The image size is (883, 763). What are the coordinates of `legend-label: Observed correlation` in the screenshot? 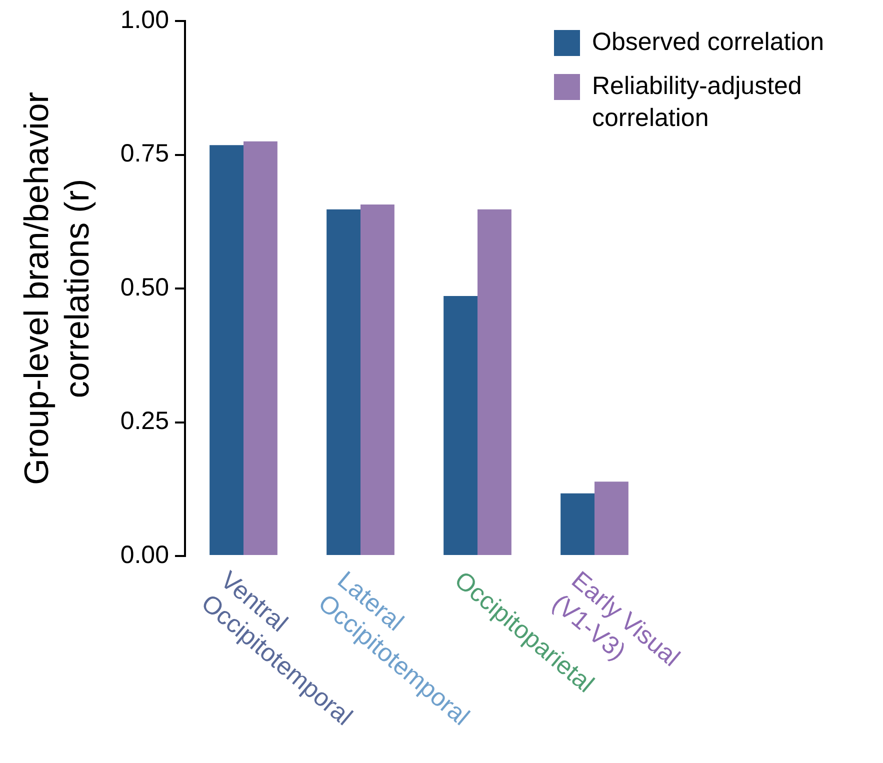 It's located at (709, 42).